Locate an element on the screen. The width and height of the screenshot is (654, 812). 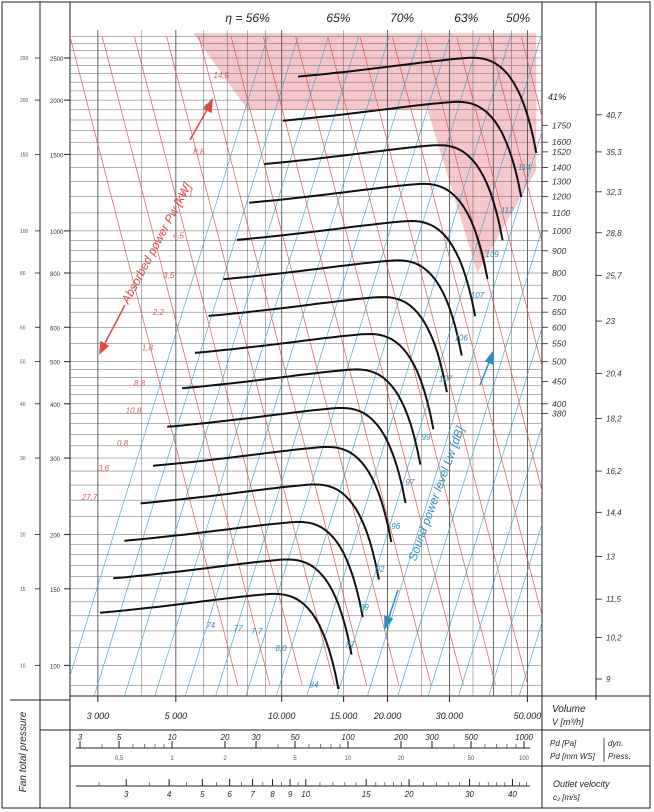
sound-power-value: 106 is located at coordinates (461, 337).